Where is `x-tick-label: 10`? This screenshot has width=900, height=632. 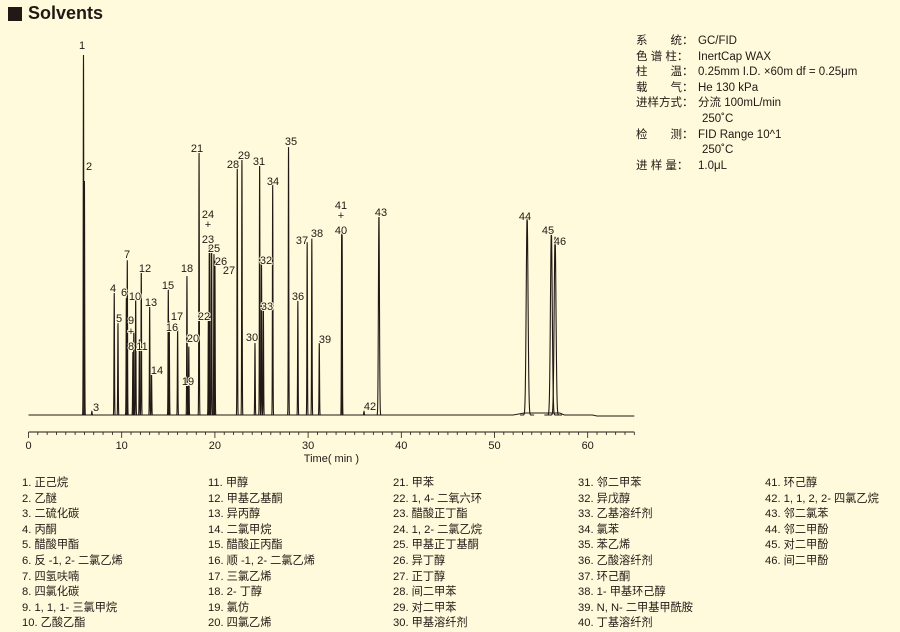 x-tick-label: 10 is located at coordinates (122, 446).